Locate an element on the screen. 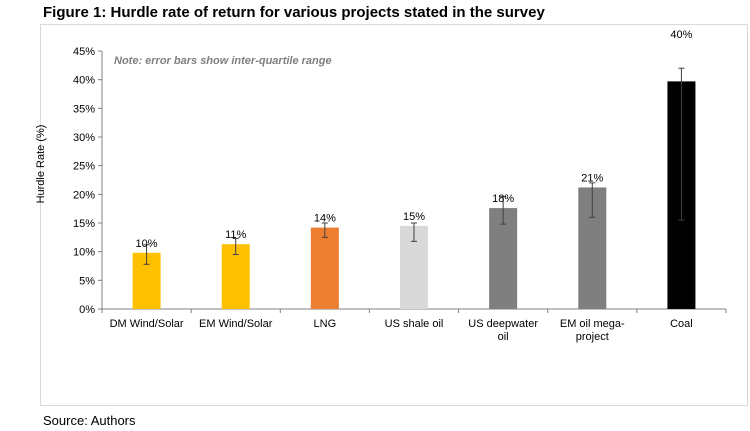  category-label: LNG is located at coordinates (325, 324).